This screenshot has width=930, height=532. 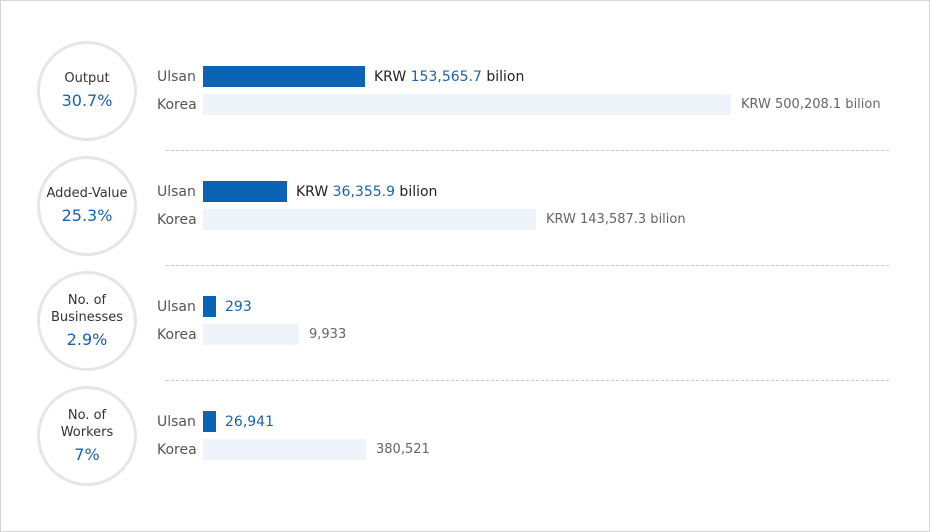 I want to click on value-label-ulsan: KRW 153,565.7 bilion, so click(x=449, y=77).